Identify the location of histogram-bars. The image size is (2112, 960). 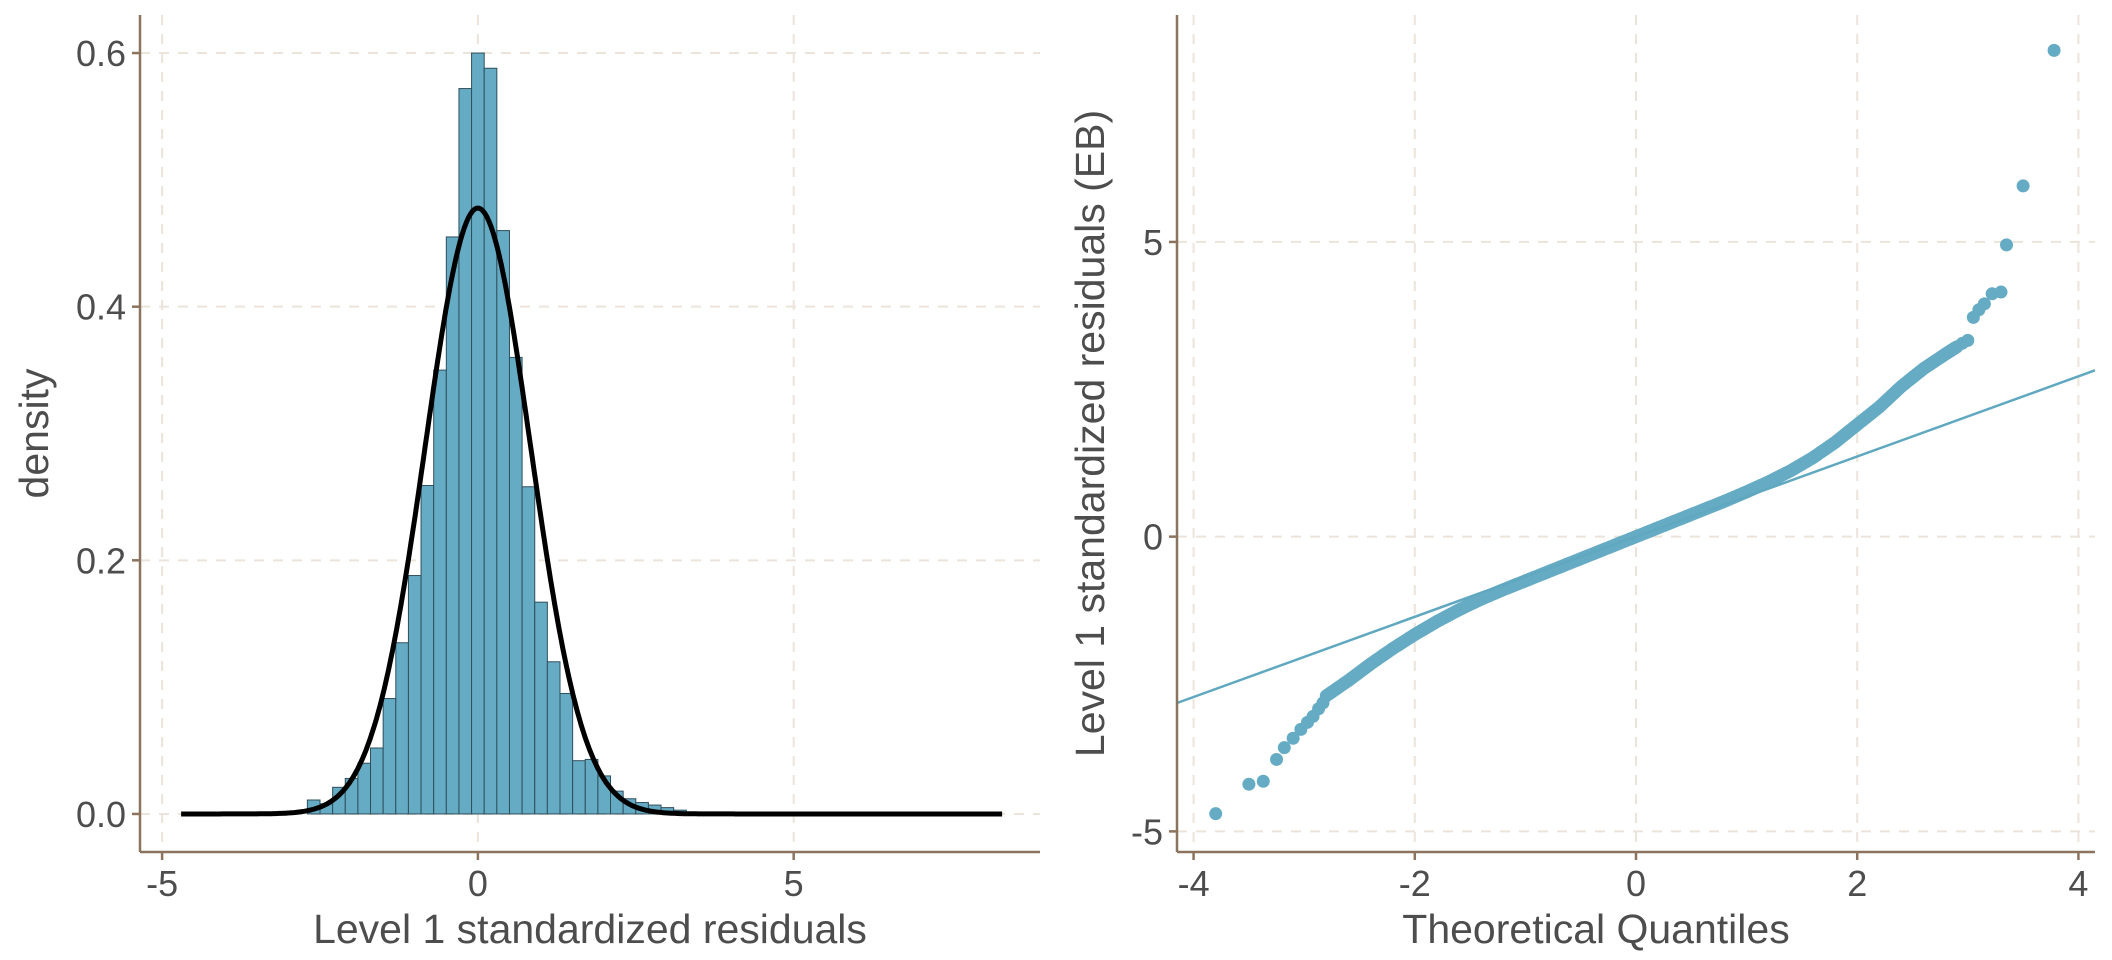
(496, 433).